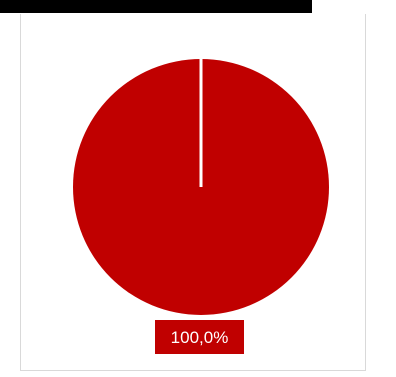 Image resolution: width=396 pixels, height=377 pixels. What do you see at coordinates (156, 6) in the screenshot?
I see `title-bar` at bounding box center [156, 6].